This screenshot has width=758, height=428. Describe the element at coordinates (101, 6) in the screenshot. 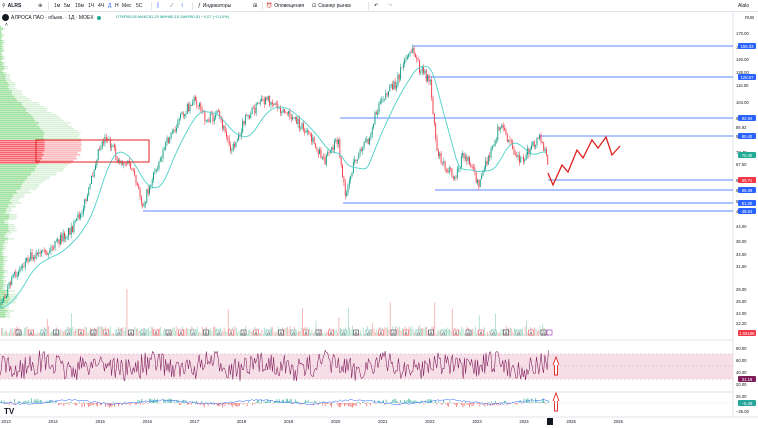

I see `interval-4h: 4Ч` at that location.